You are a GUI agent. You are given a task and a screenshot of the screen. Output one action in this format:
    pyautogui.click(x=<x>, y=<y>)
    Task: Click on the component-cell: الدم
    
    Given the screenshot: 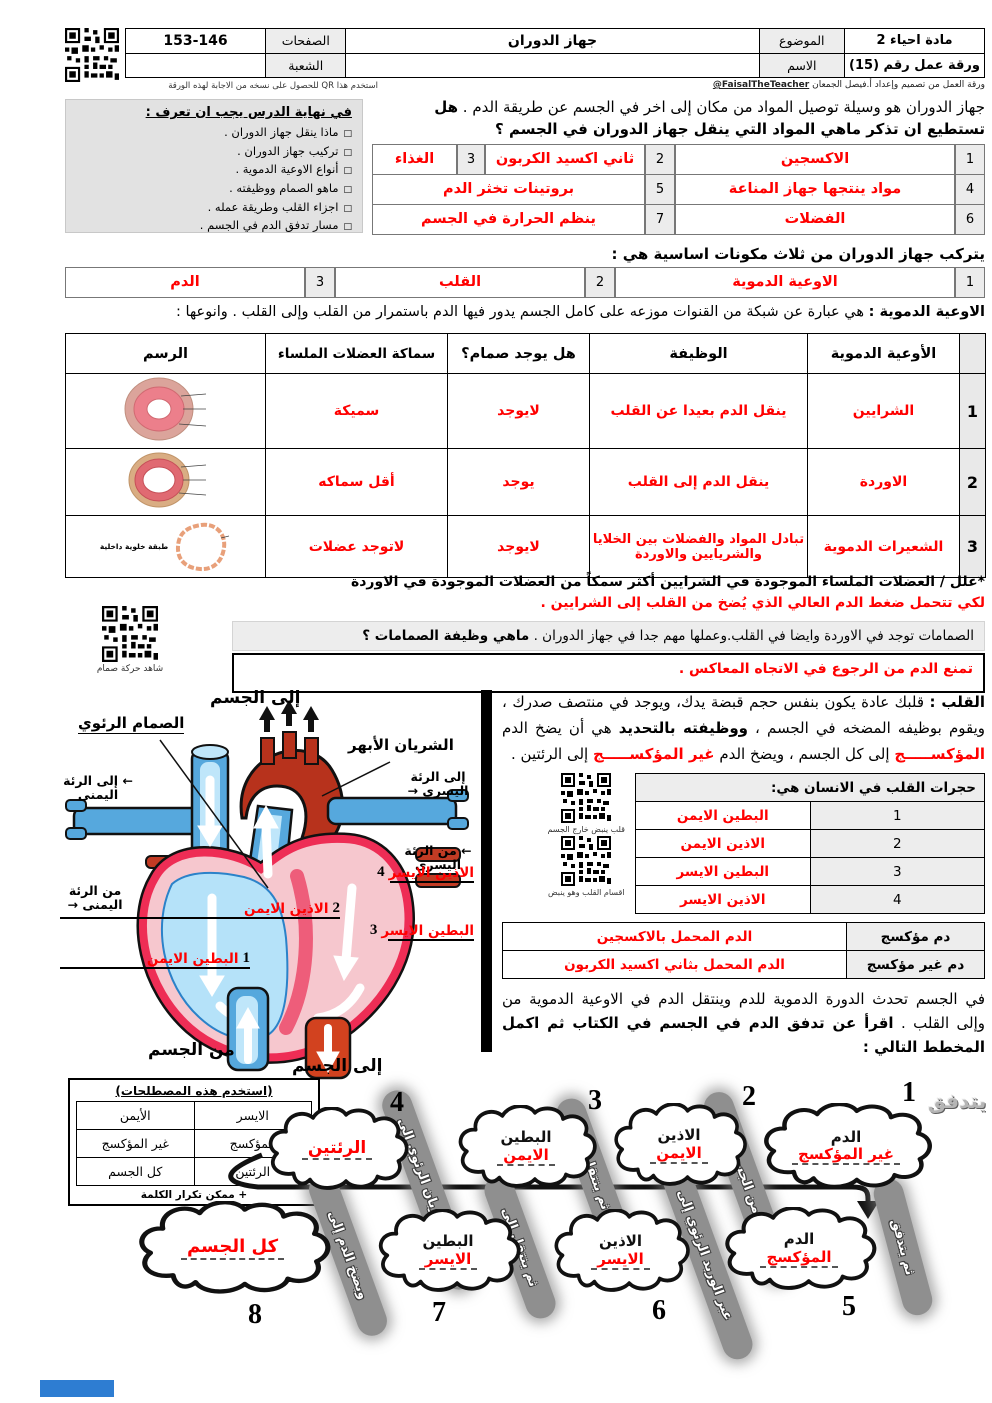 What is the action you would take?
    pyautogui.click(x=185, y=282)
    